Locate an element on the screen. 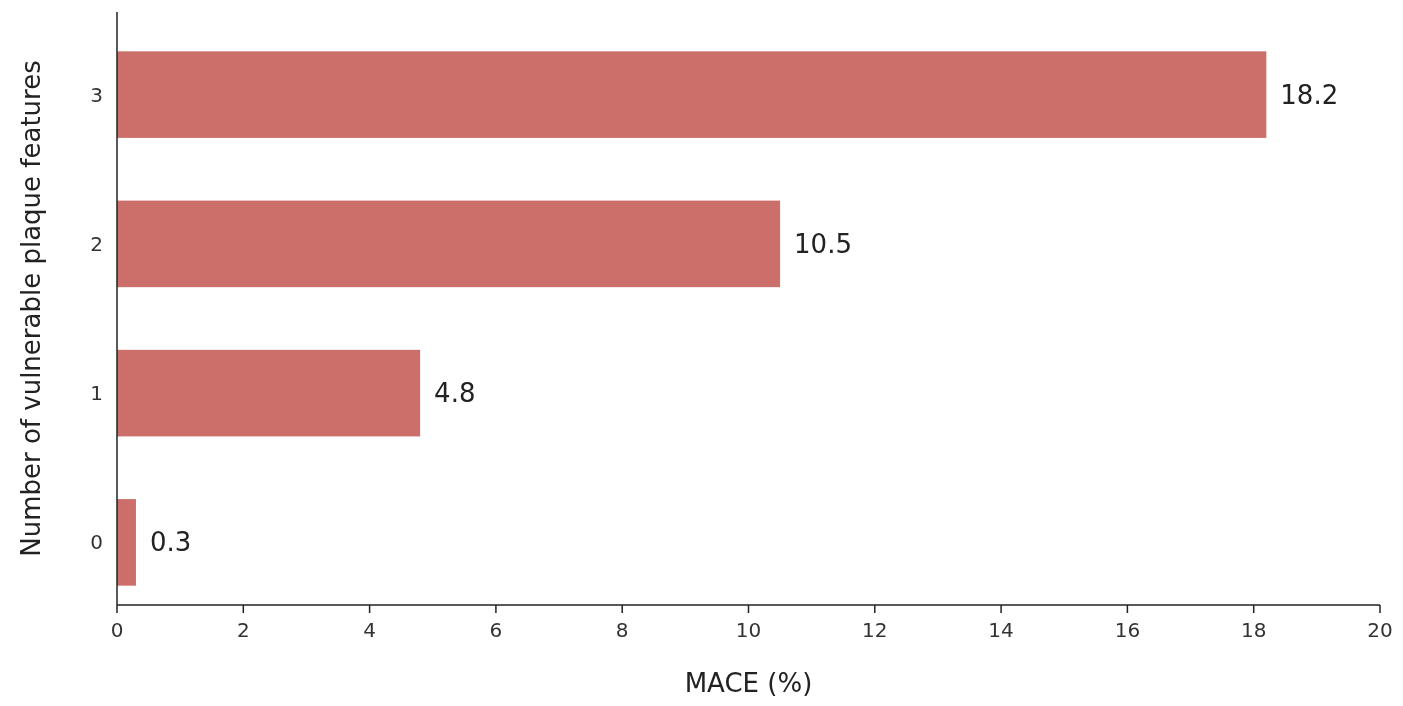  x-tick-label: 20 is located at coordinates (1380, 630).